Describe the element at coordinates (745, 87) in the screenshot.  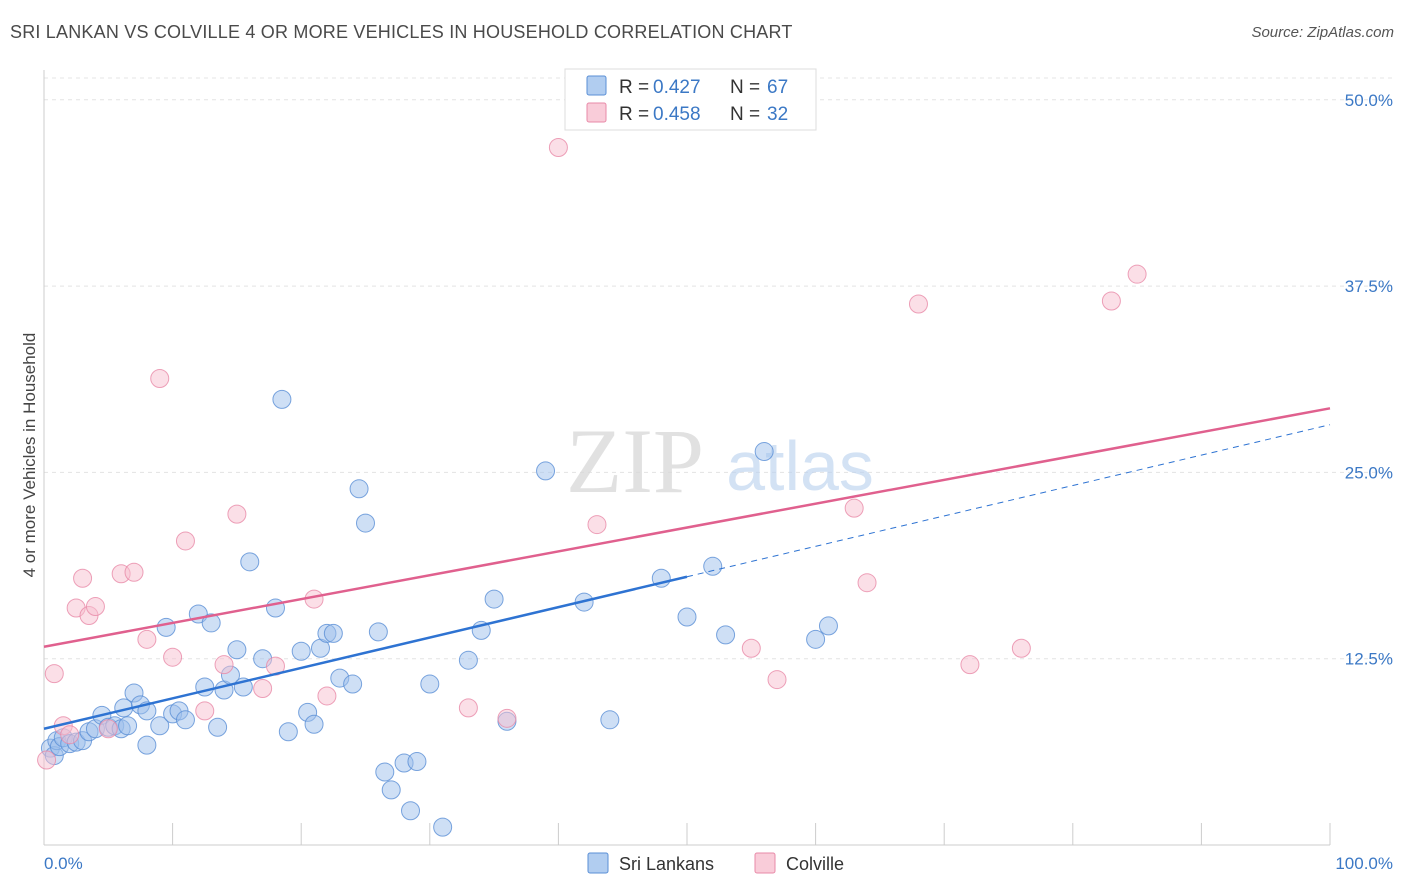
I see `legend-n-label-1: N =` at that location.